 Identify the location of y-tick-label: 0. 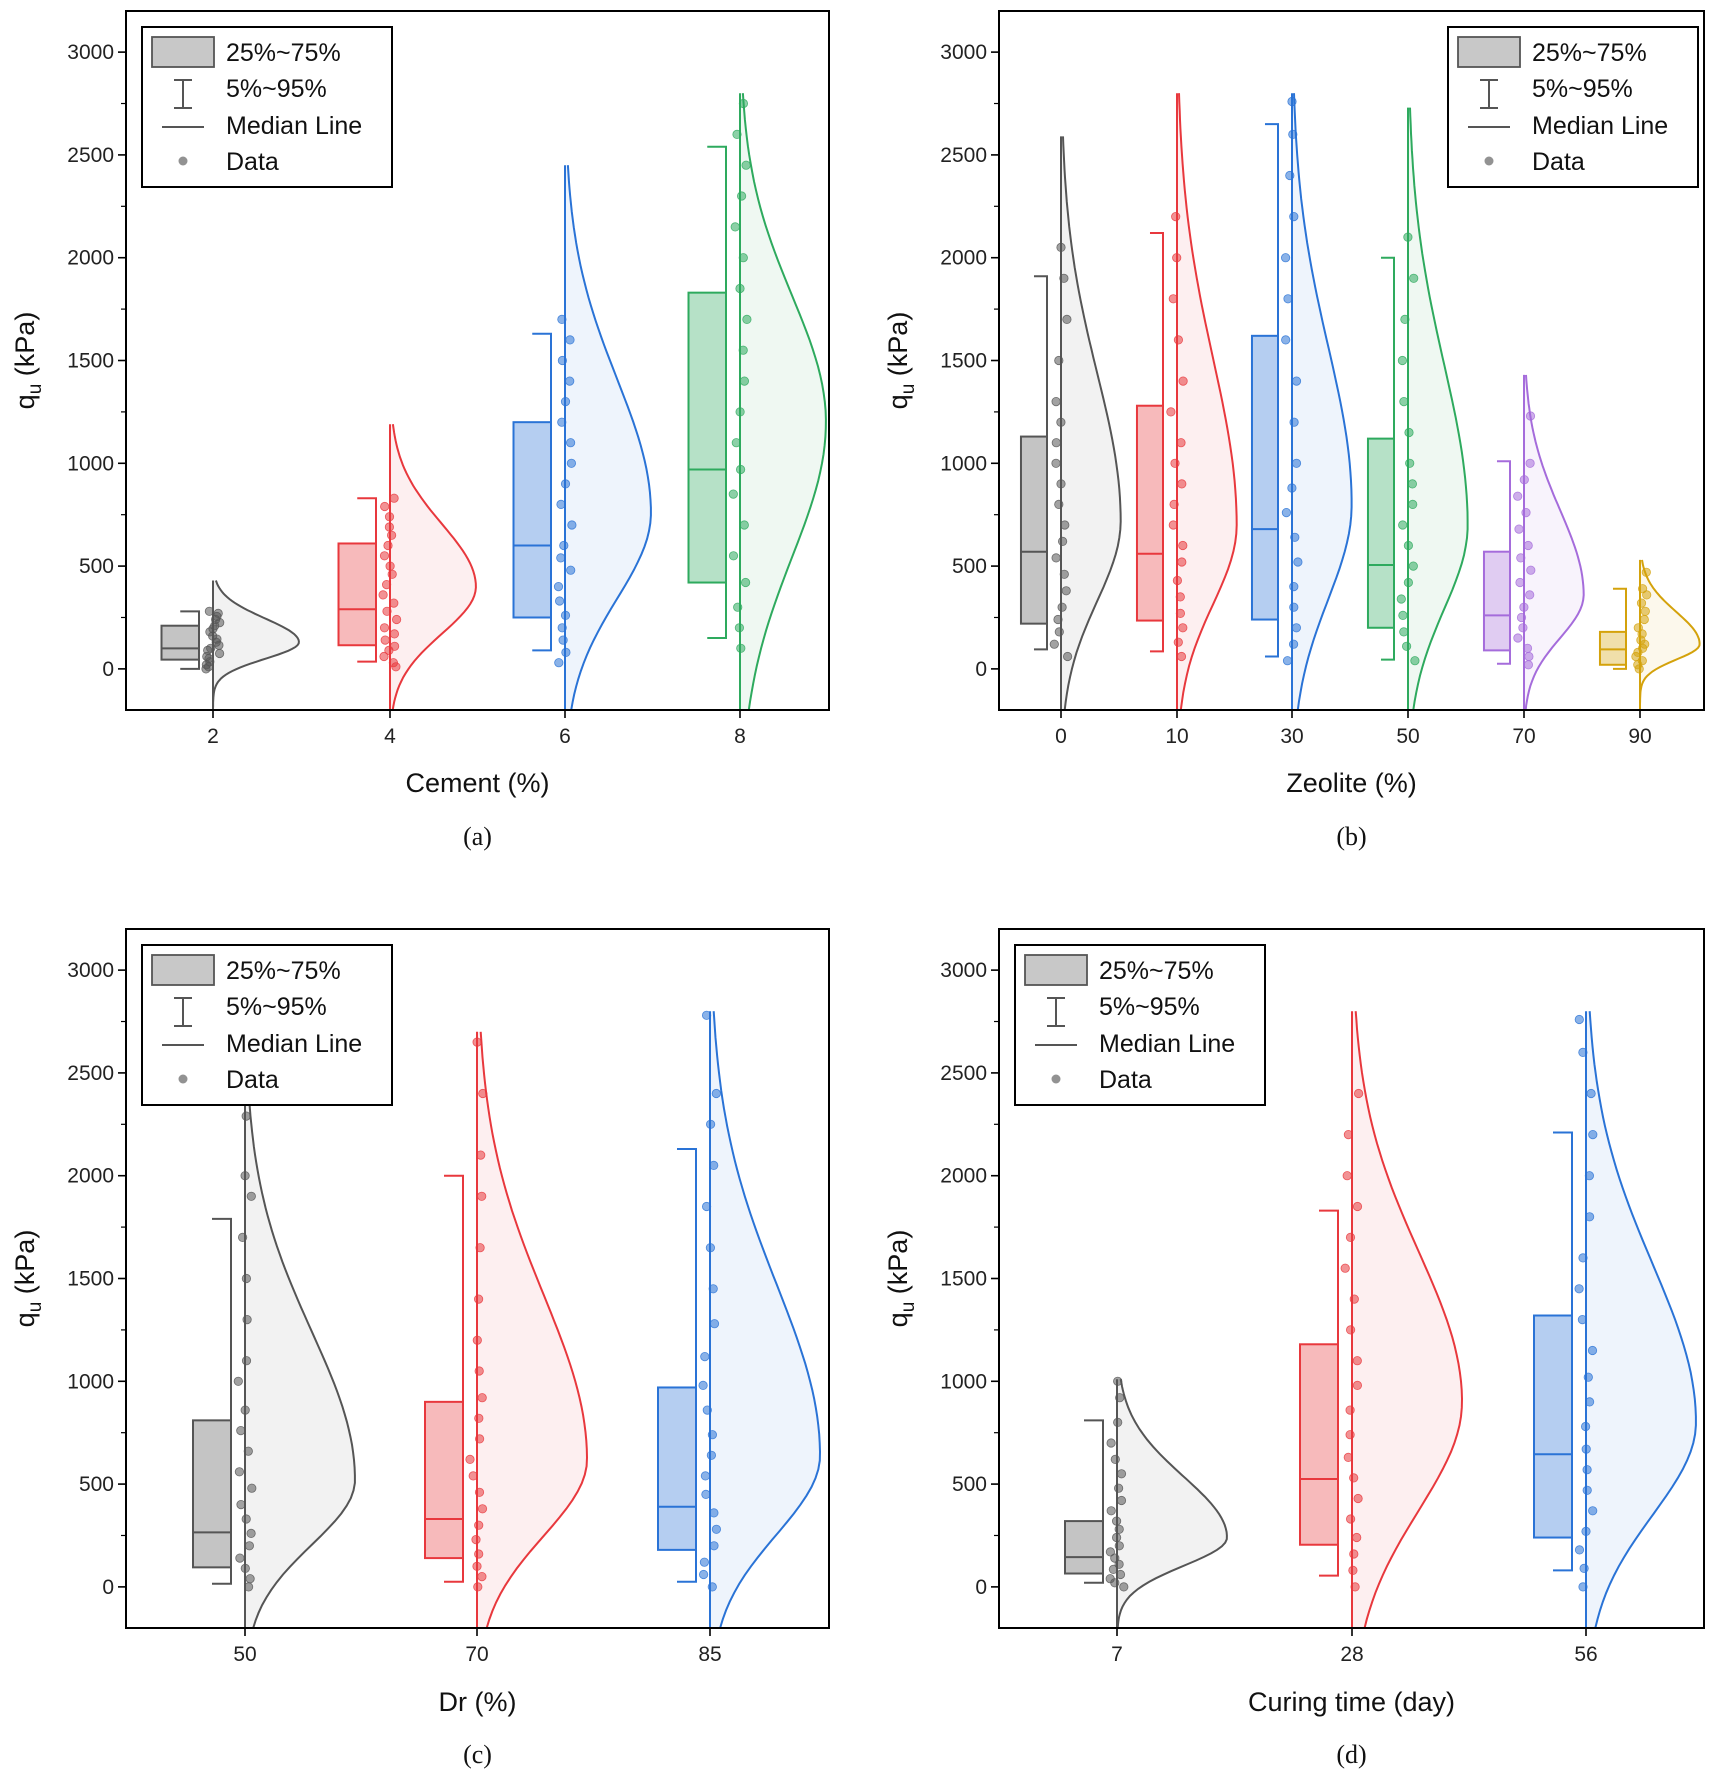
(108, 1587).